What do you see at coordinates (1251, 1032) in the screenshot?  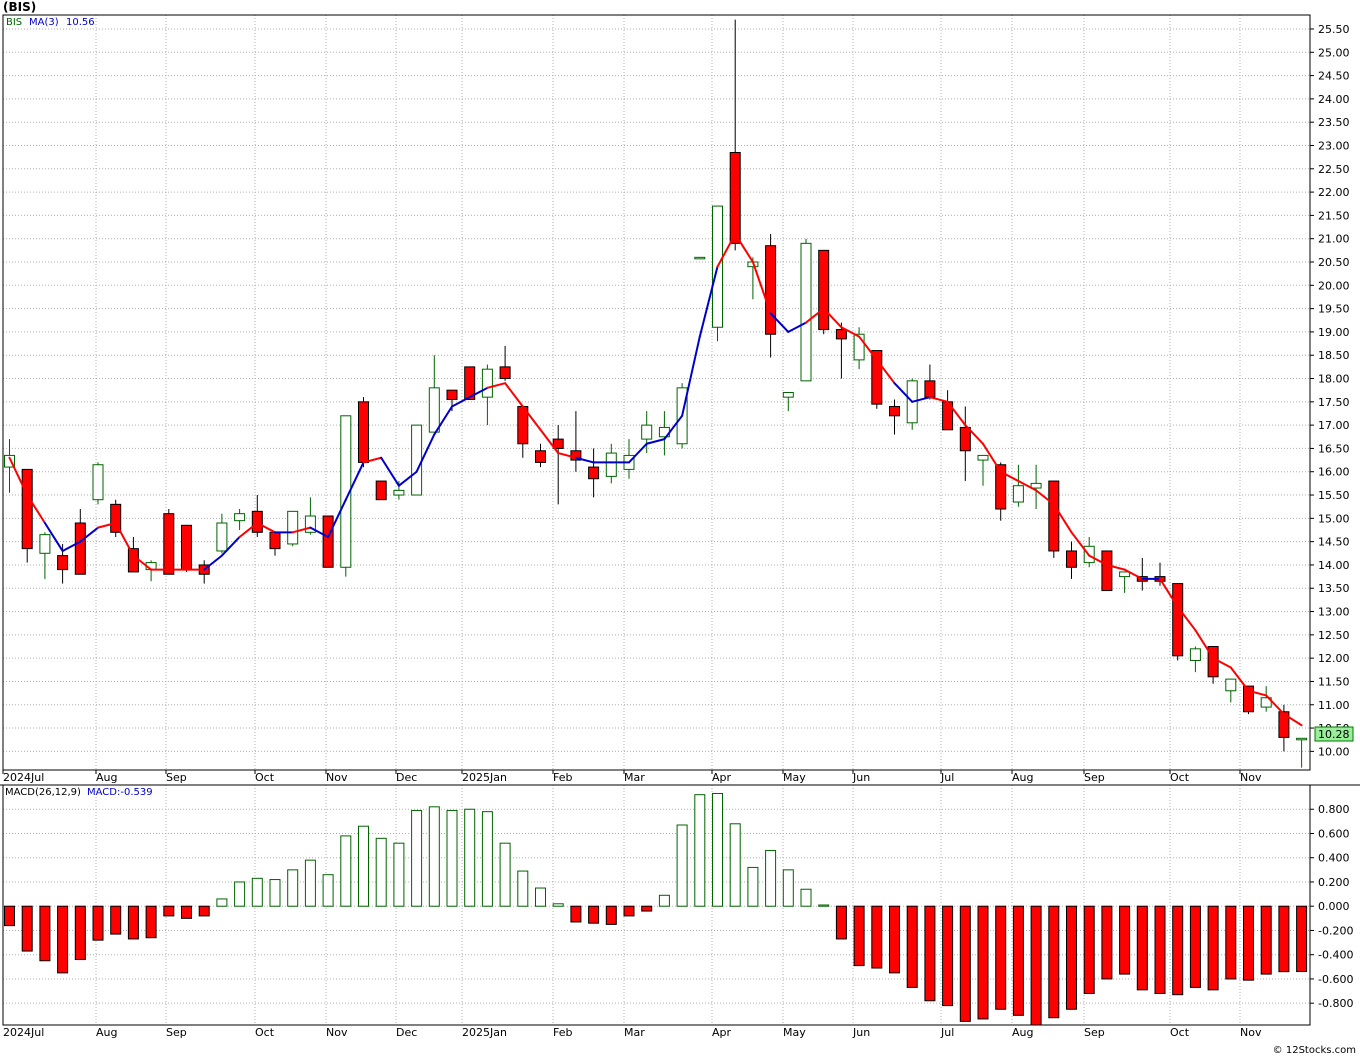 I see `macd-month-label: Nov` at bounding box center [1251, 1032].